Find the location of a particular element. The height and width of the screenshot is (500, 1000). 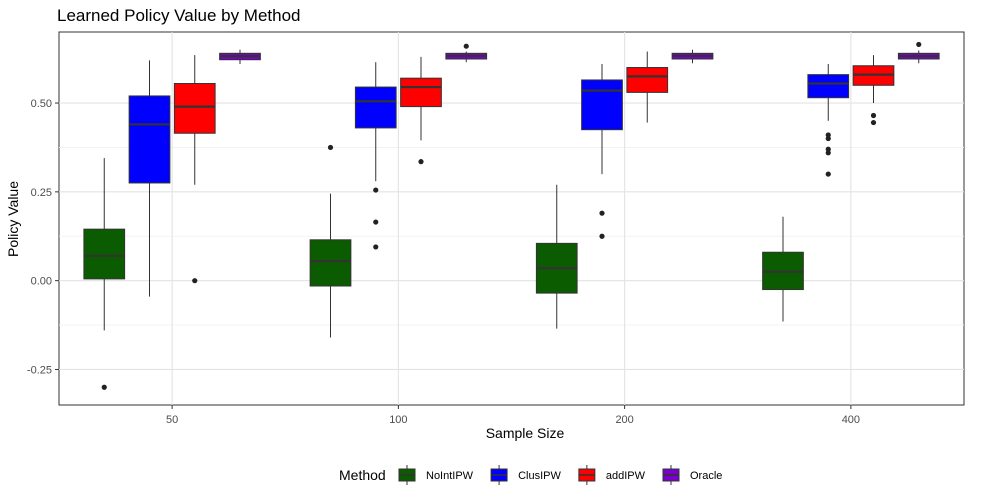

y-axis-title: Policy Value is located at coordinates (13, 219).